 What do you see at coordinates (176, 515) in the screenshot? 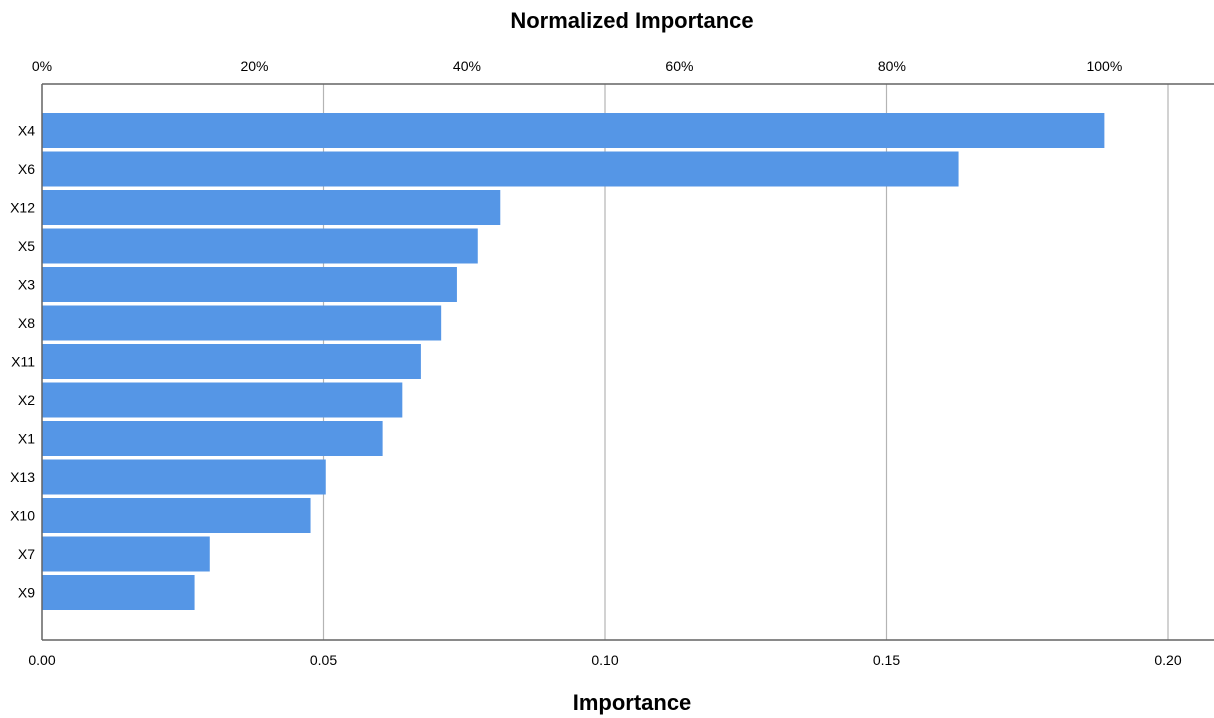
I see `bar-x10` at bounding box center [176, 515].